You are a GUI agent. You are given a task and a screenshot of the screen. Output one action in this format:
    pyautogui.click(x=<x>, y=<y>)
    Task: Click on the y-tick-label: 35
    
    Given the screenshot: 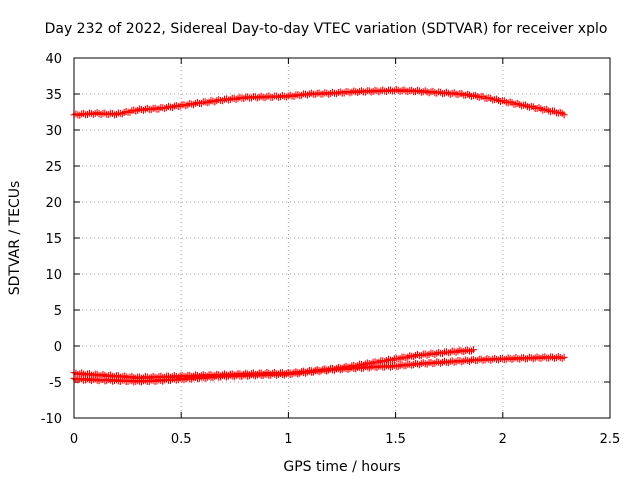 What is the action you would take?
    pyautogui.click(x=53, y=95)
    